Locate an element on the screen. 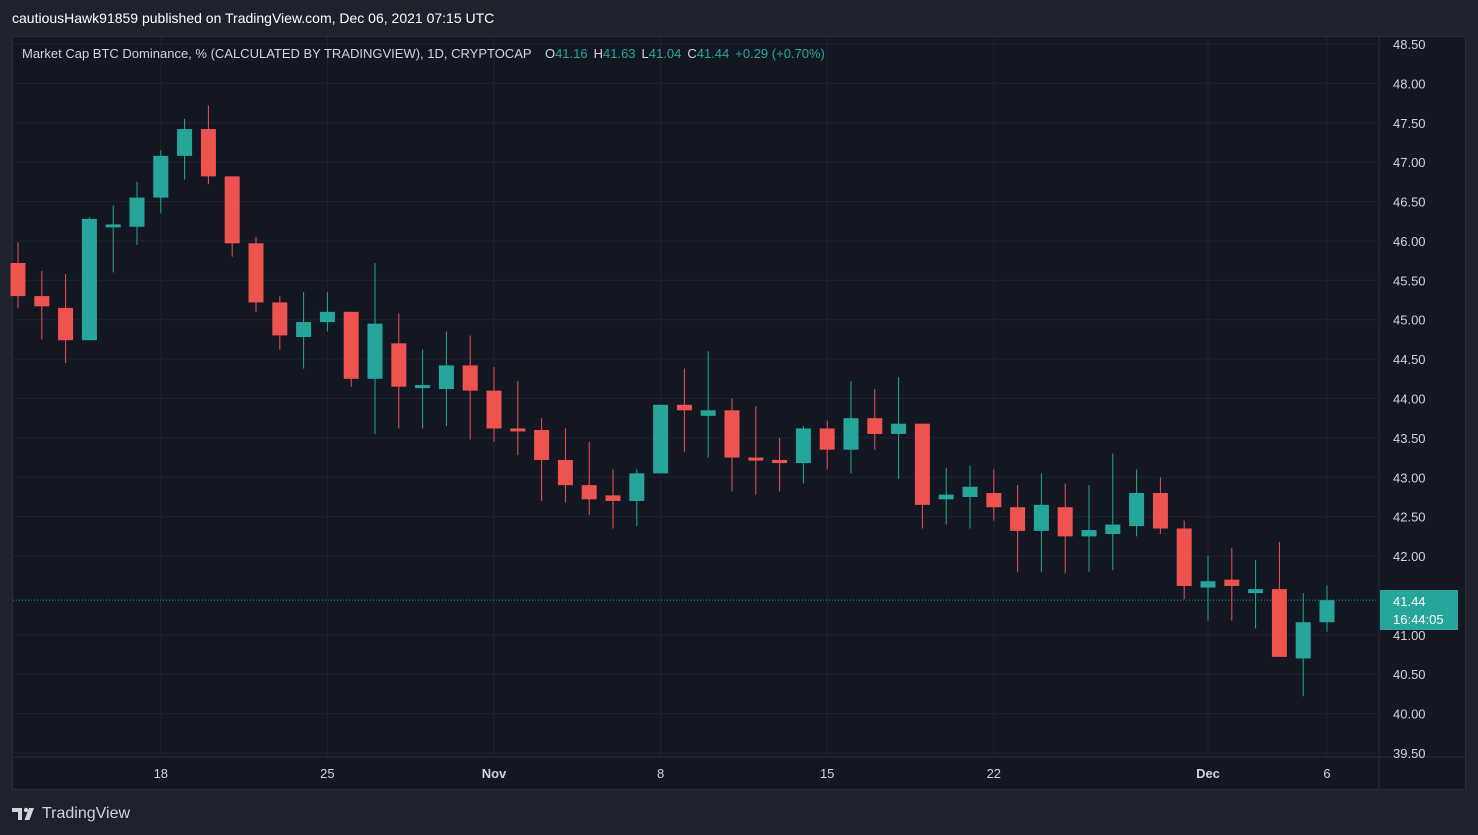  price-tick-label: 41.00 is located at coordinates (1409, 635).